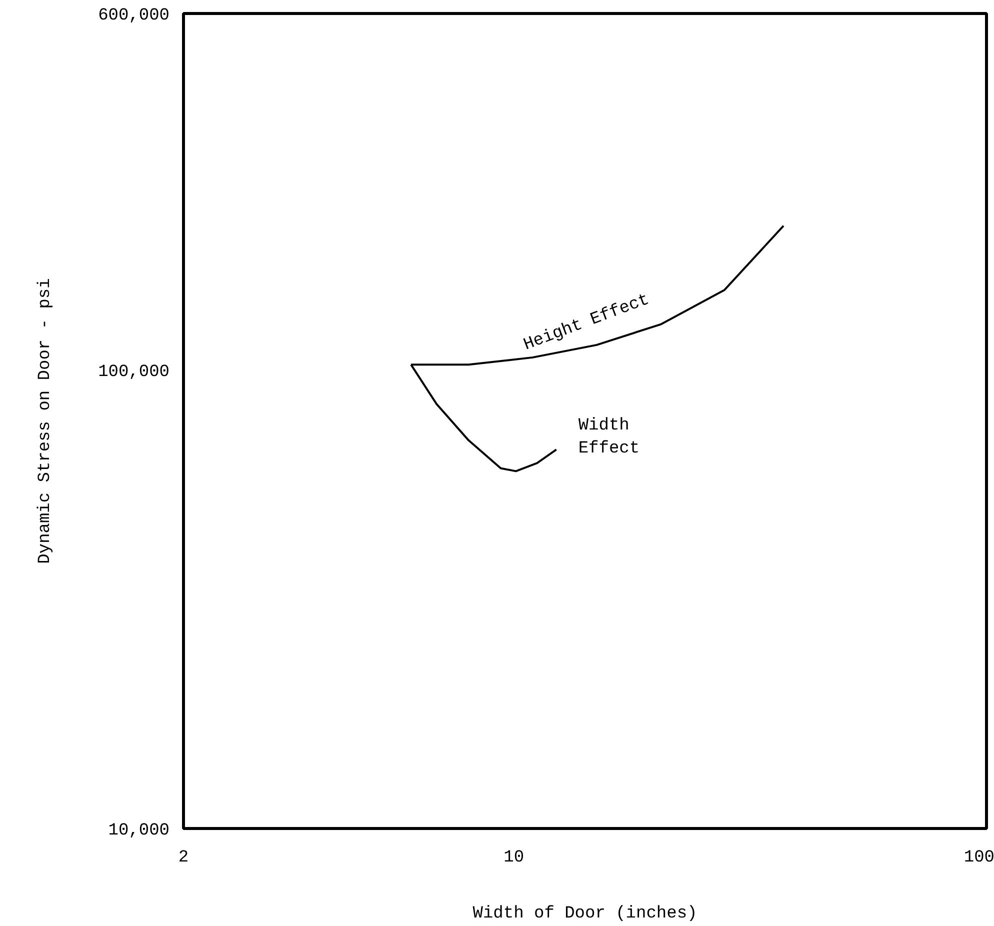 Image resolution: width=994 pixels, height=926 pixels. What do you see at coordinates (609, 437) in the screenshot?
I see `series-label: Width Effect` at bounding box center [609, 437].